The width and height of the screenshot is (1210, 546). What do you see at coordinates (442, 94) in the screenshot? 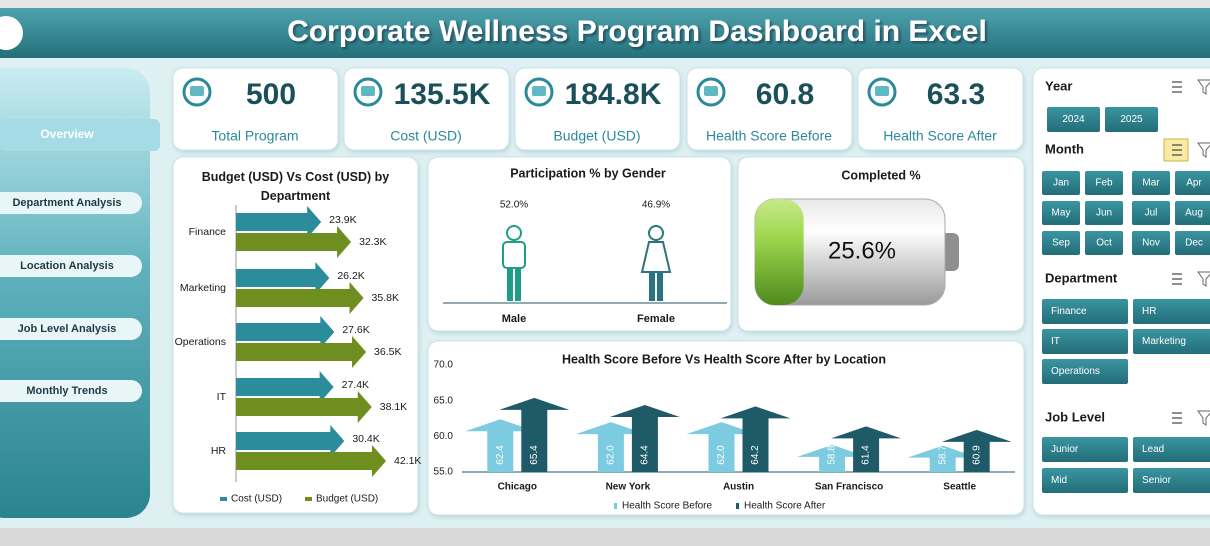
I see `kpi-value: 135.5K` at bounding box center [442, 94].